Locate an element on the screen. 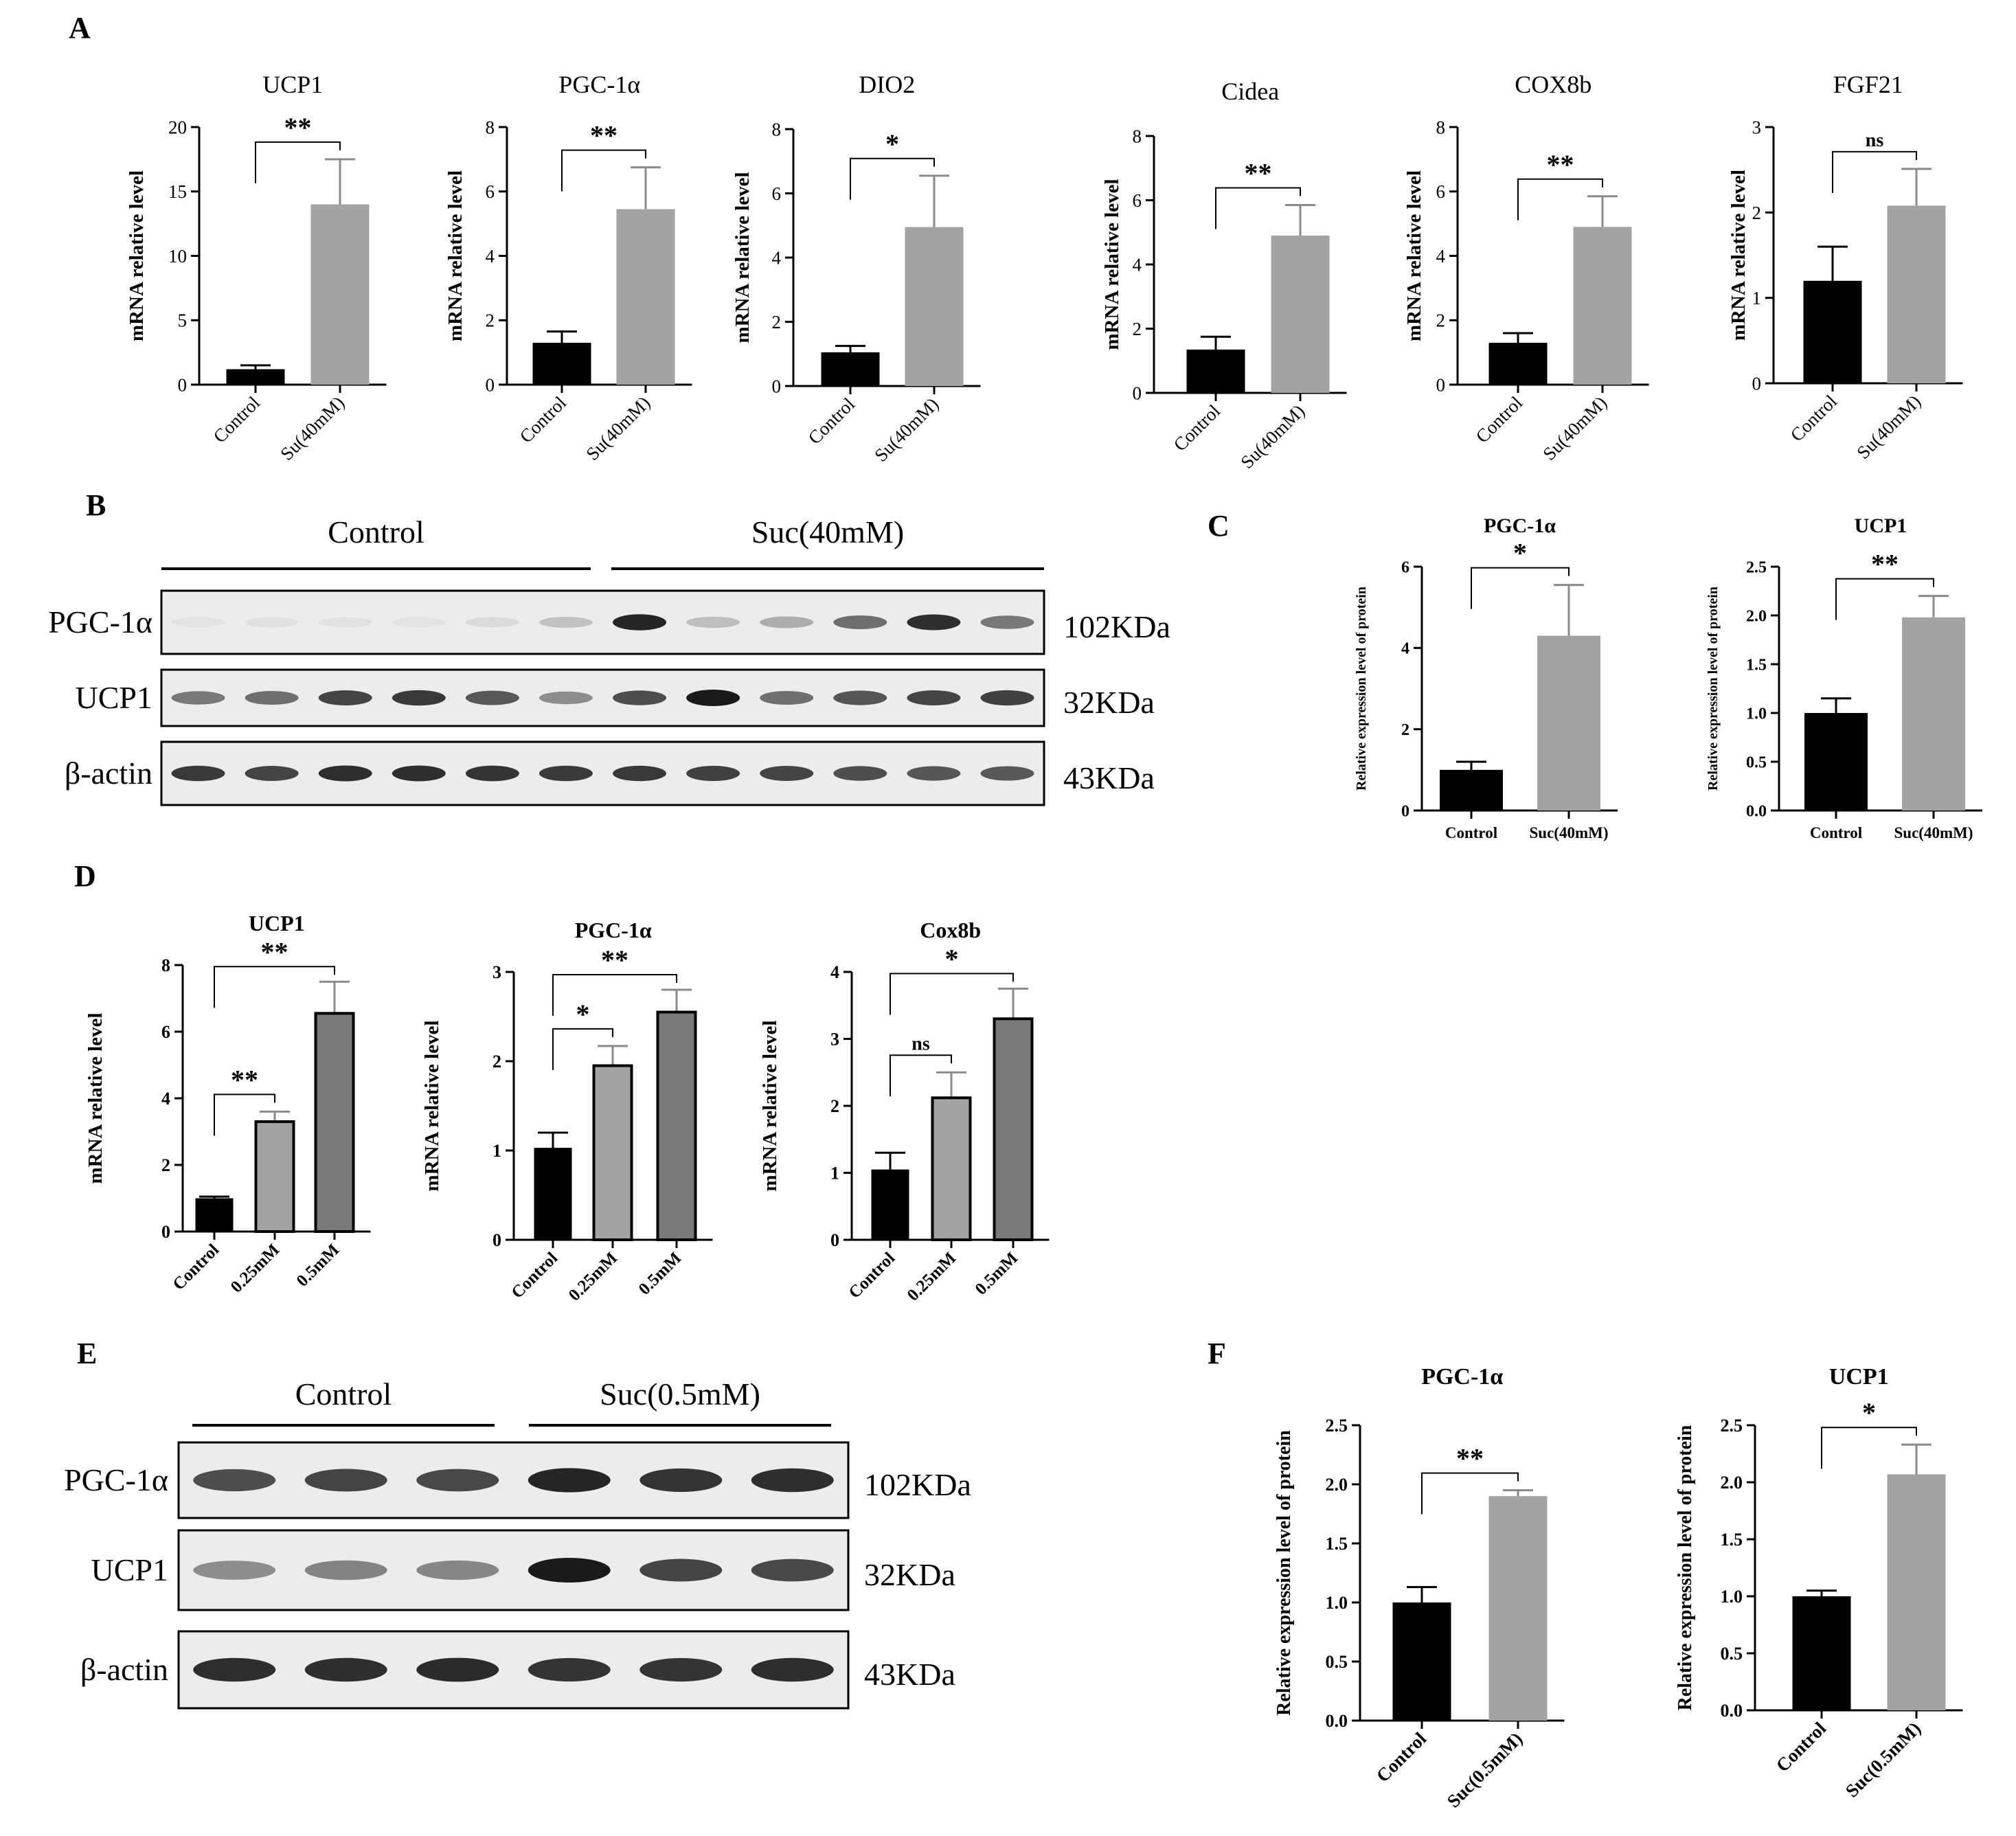 The width and height of the screenshot is (2016, 1836). chart-title: UCP1 is located at coordinates (1881, 525).